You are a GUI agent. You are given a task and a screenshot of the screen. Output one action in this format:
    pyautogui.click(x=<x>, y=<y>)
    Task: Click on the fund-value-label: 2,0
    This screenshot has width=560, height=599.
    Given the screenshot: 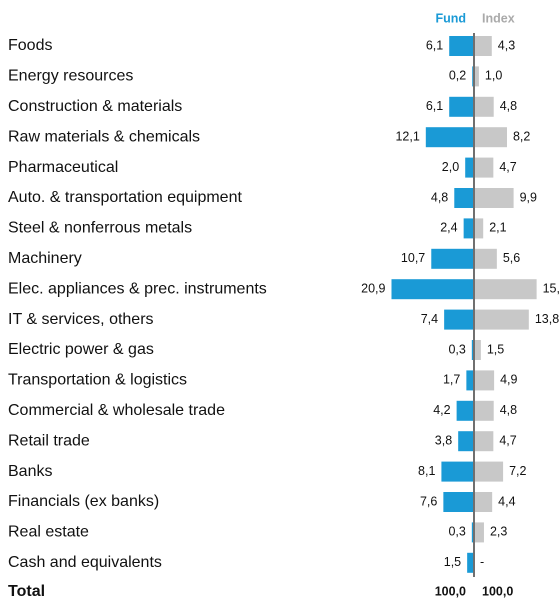 What is the action you would take?
    pyautogui.click(x=450, y=167)
    